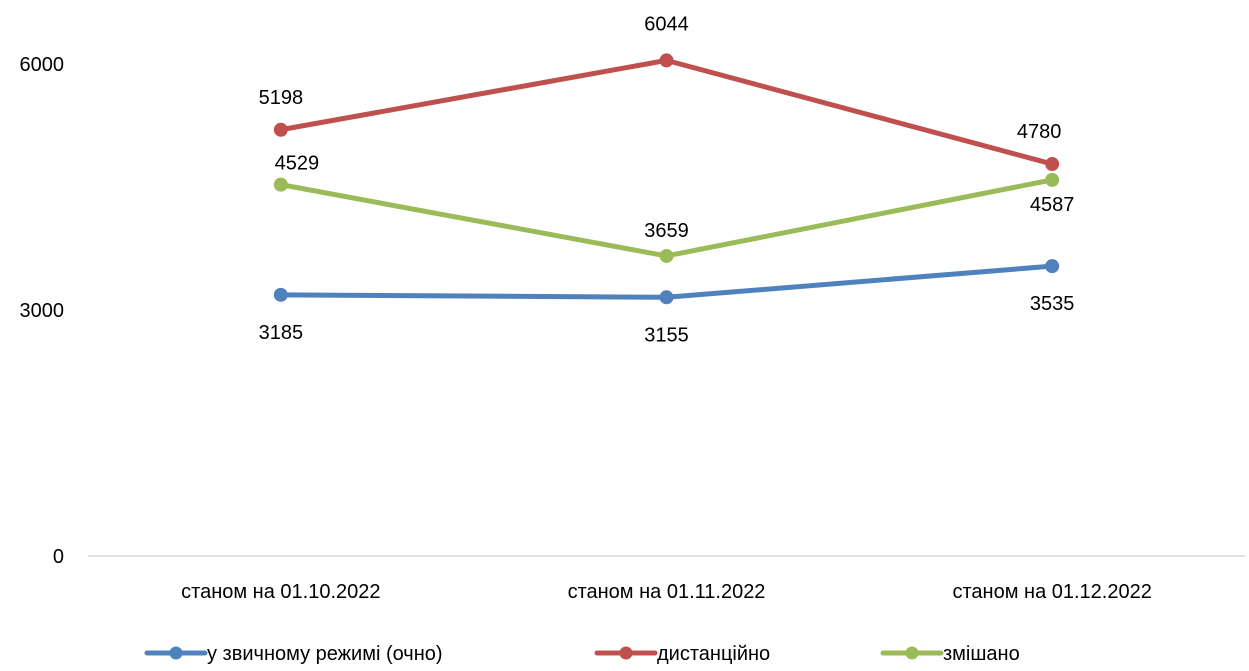 The width and height of the screenshot is (1249, 671). Describe the element at coordinates (42, 311) in the screenshot. I see `y-tick-label: 3000` at that location.